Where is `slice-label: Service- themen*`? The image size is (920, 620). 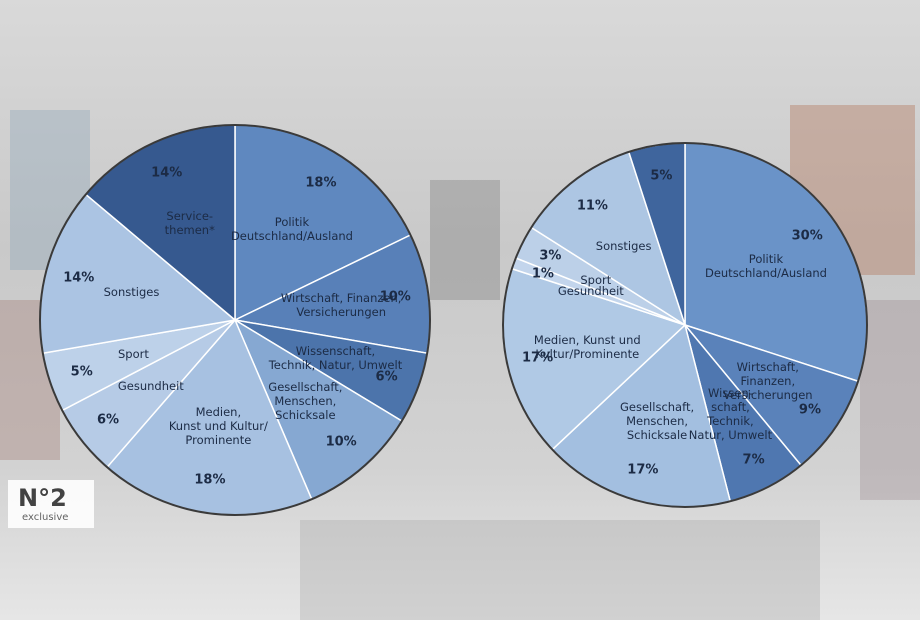 slice-label: Service- themen* is located at coordinates (189, 222).